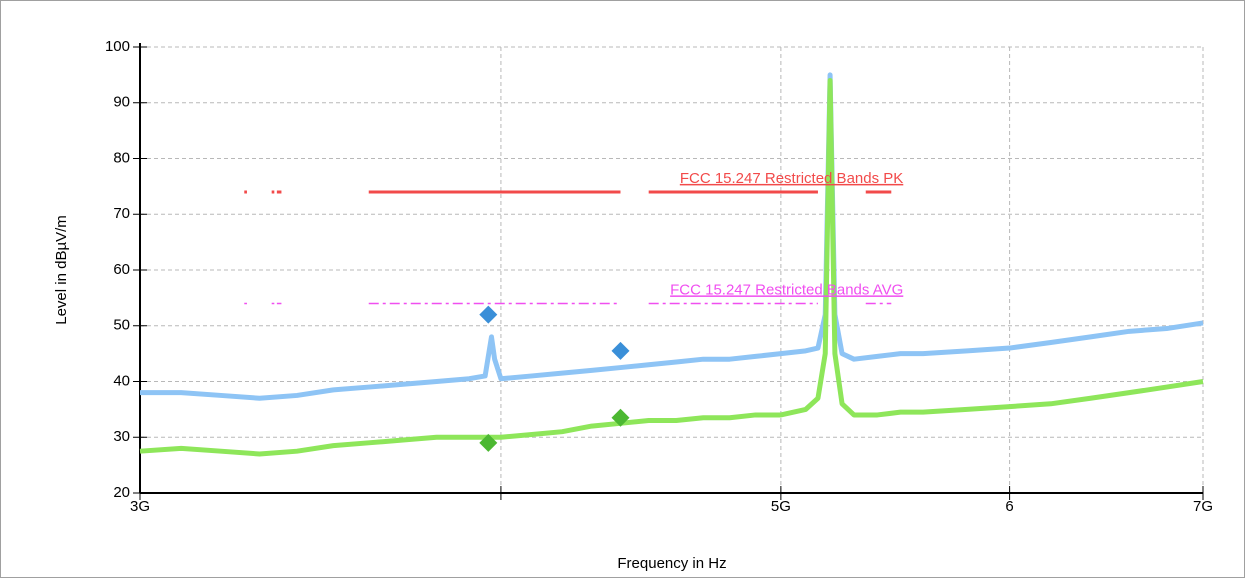 The width and height of the screenshot is (1245, 578). Describe the element at coordinates (117, 46) in the screenshot. I see `y-tick-label: 100` at that location.